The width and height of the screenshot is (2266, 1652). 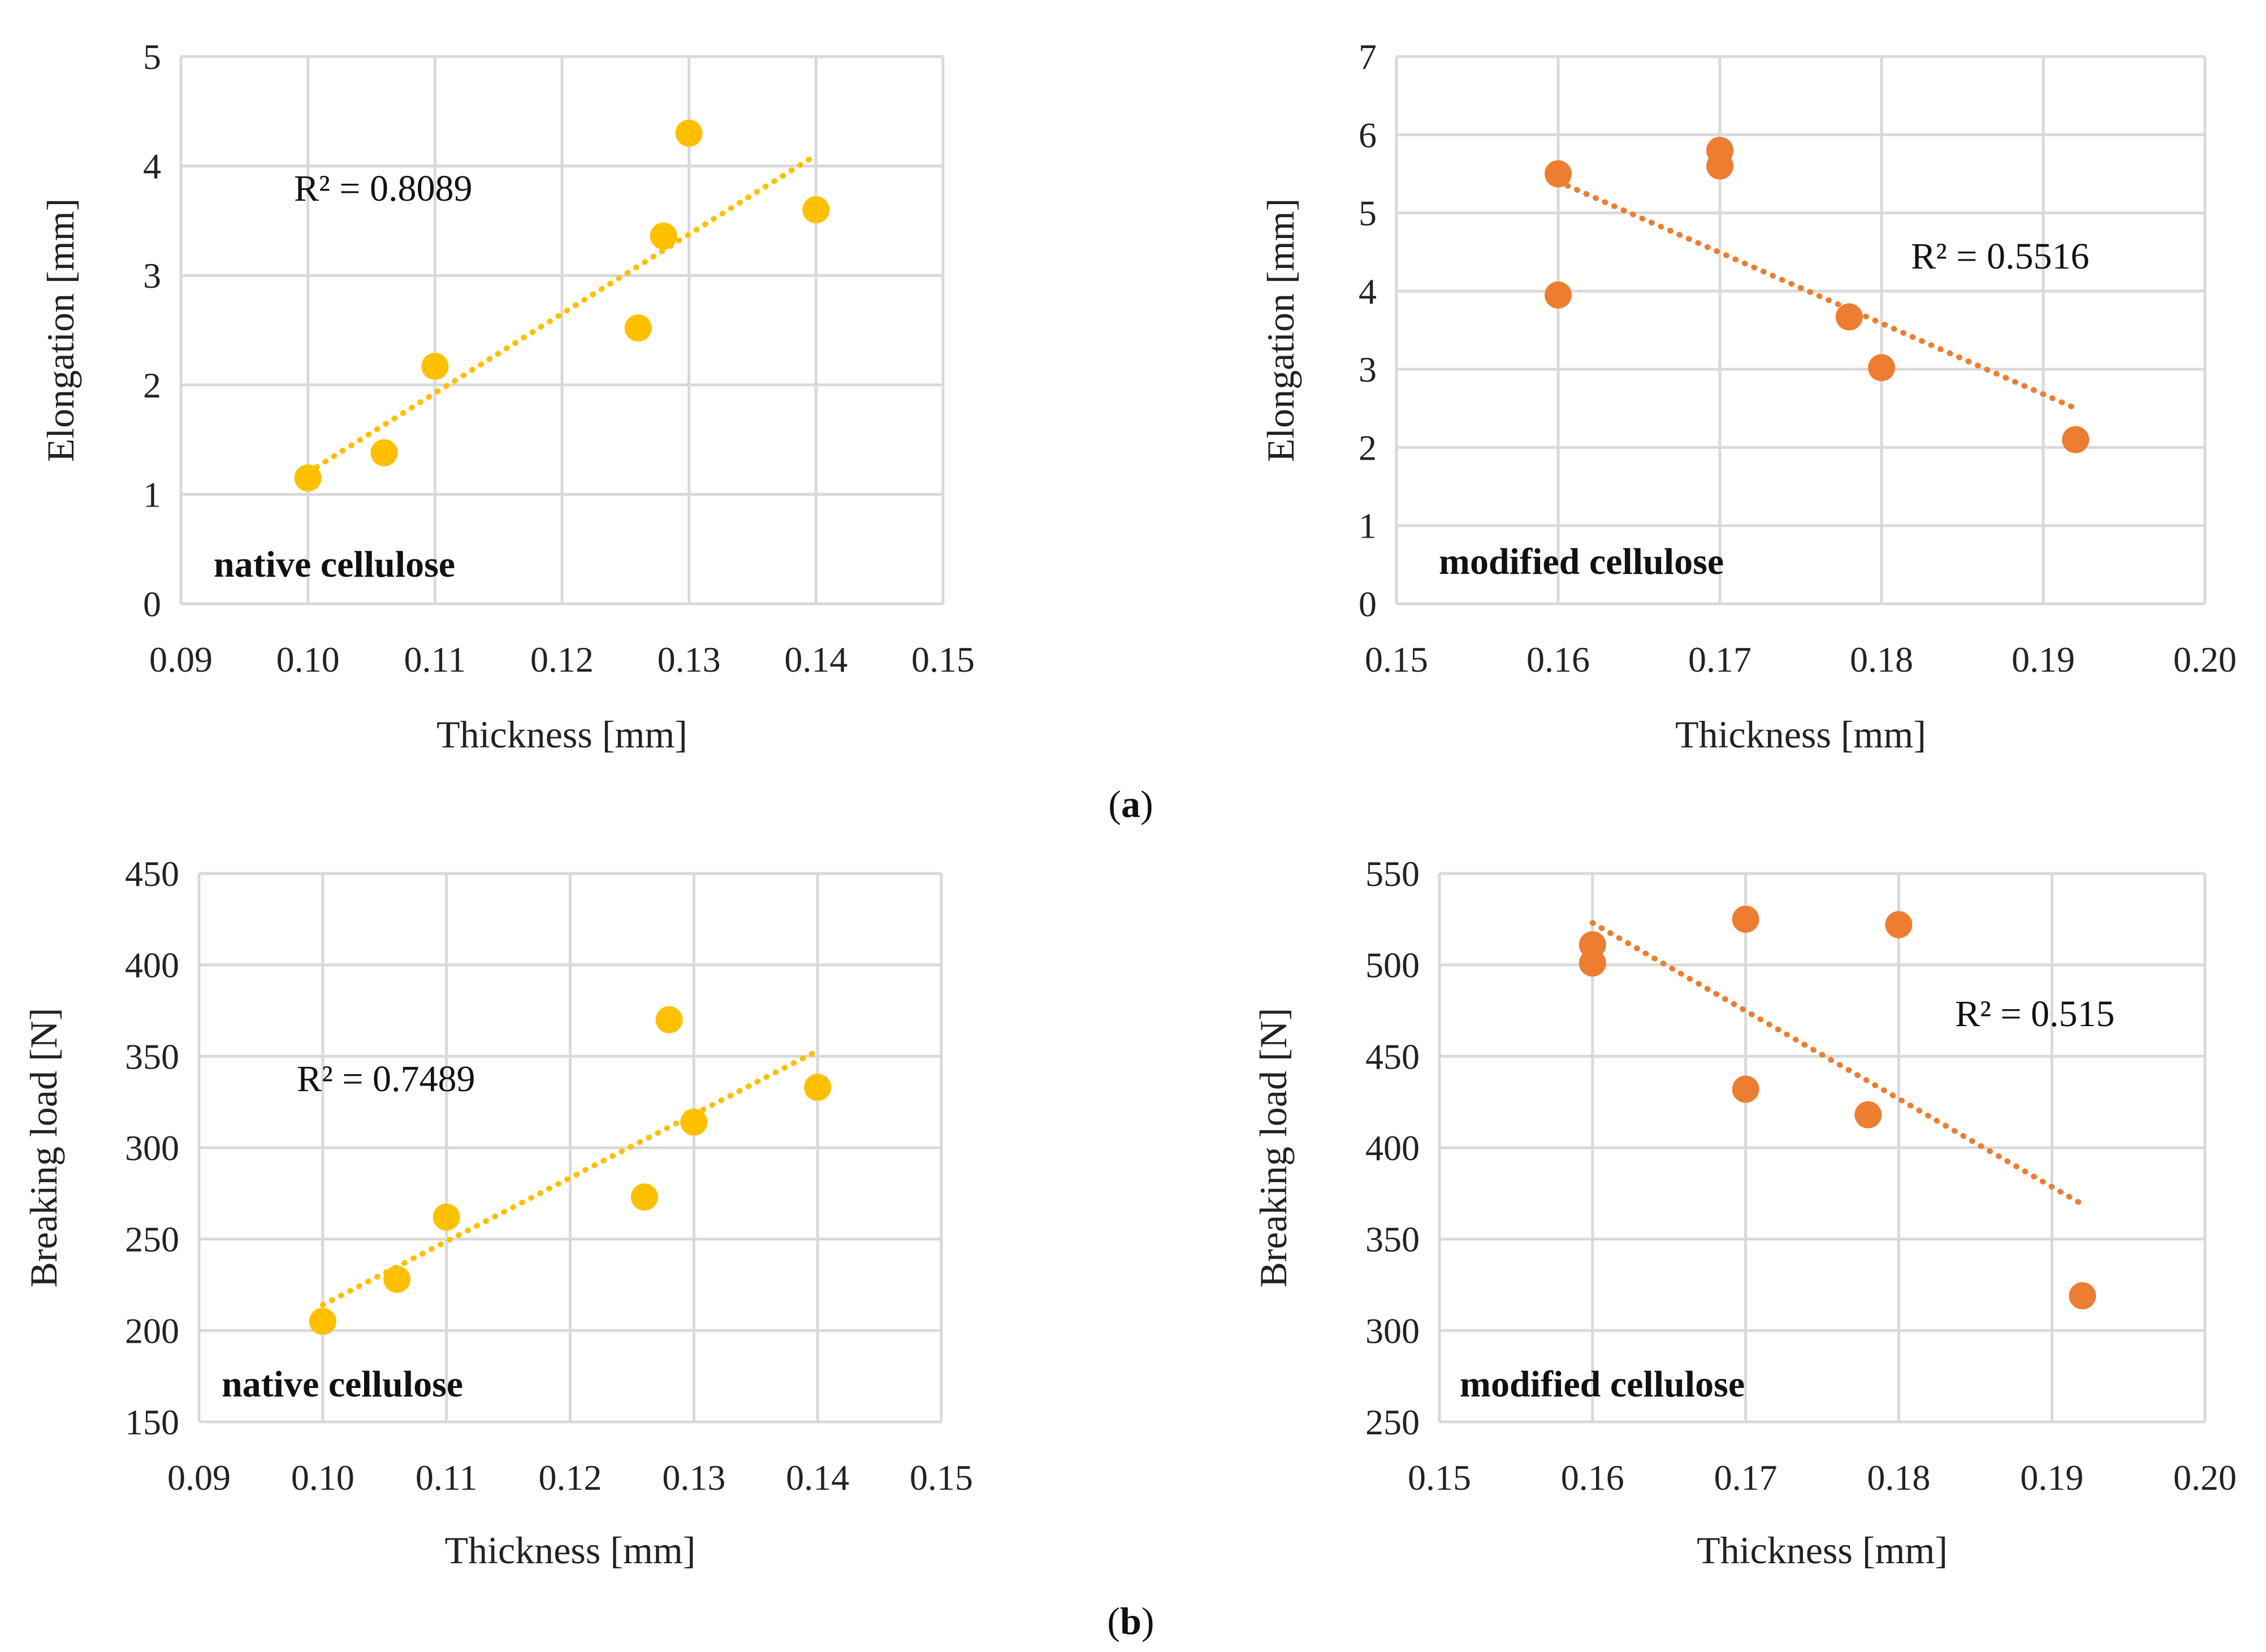 I want to click on r2-label: R² = 0.8089, so click(x=383, y=188).